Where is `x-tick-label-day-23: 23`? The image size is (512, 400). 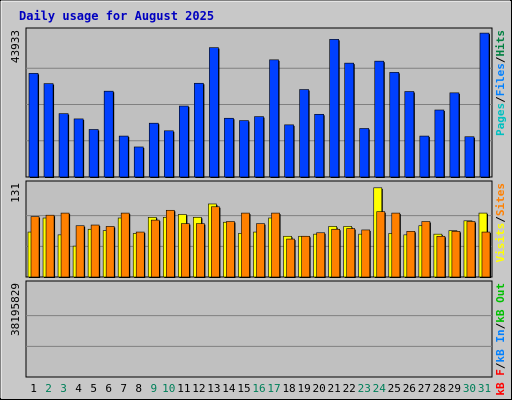 x-tick-label-day-23: 23 is located at coordinates (364, 388).